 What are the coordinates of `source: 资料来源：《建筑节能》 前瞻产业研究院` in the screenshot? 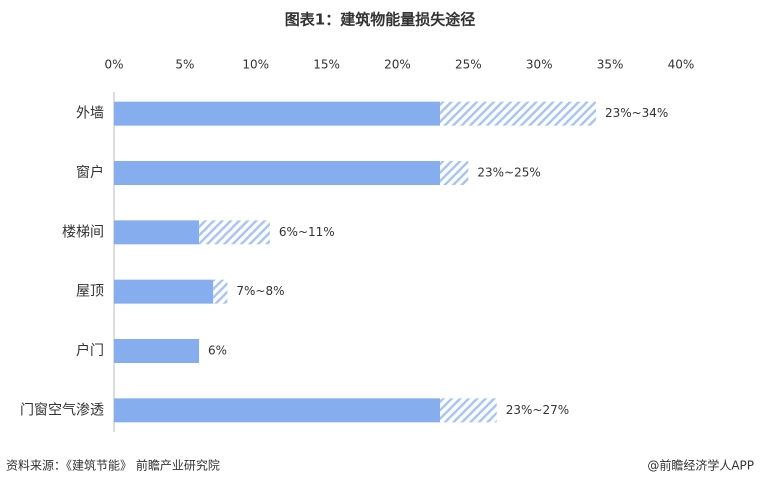 It's located at (113, 465).